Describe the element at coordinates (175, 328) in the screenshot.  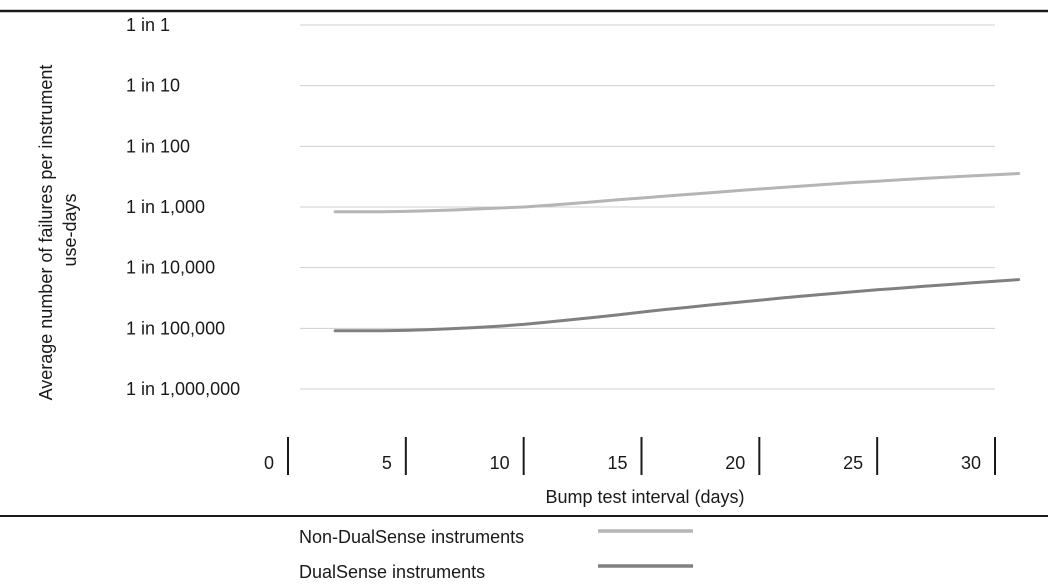
I see `y-tick-label: 1 in 100,000` at that location.